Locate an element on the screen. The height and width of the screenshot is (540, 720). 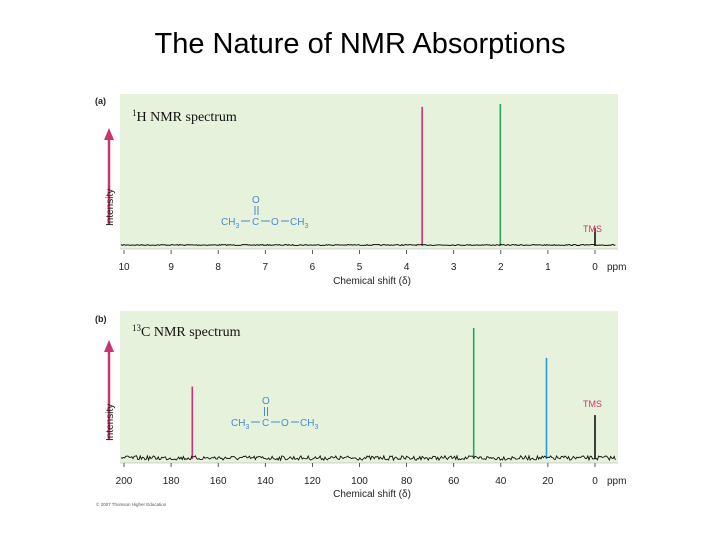
tick-label-b-7: 60 is located at coordinates (454, 481).